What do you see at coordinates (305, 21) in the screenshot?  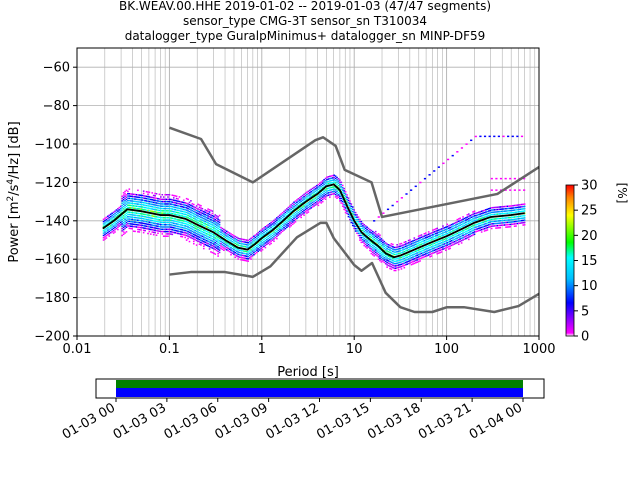 I see `title-line2: sensor_type CMG-3T sensor_sn T310034` at bounding box center [305, 21].